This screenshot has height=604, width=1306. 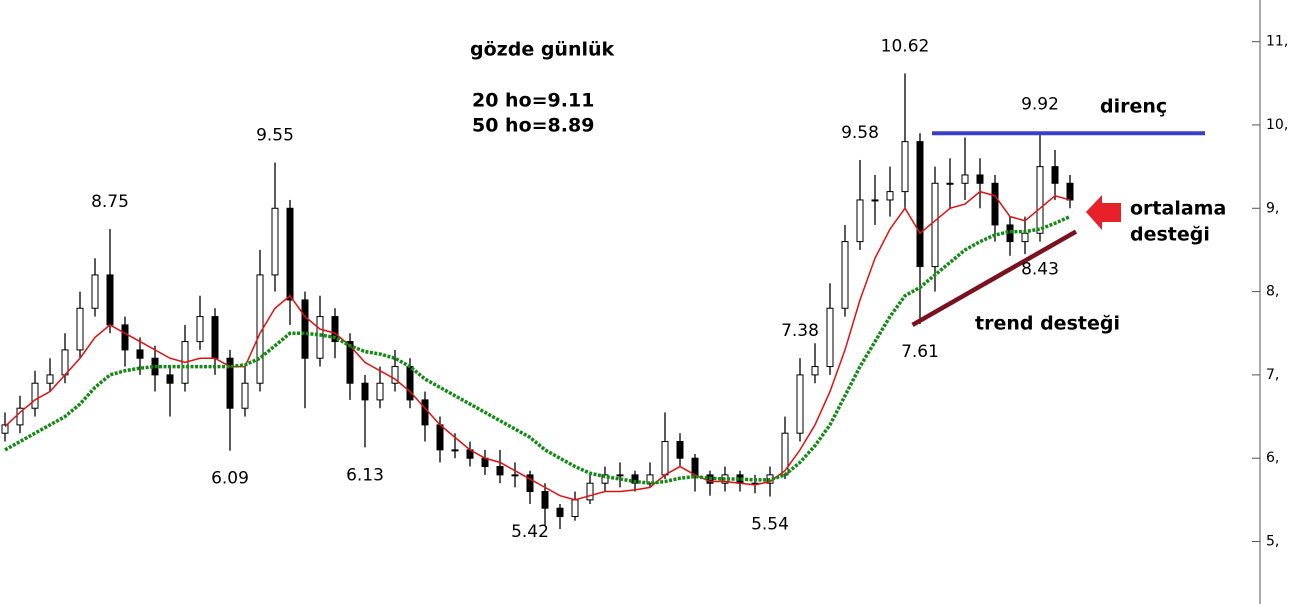 What do you see at coordinates (1277, 125) in the screenshot?
I see `y-tick-label: 10,` at bounding box center [1277, 125].